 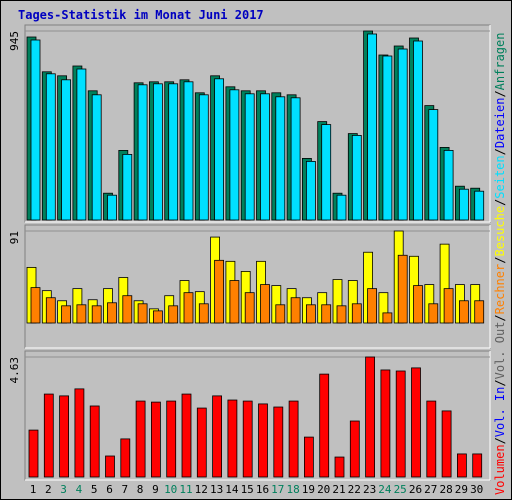 I want to click on legend-entry: Rechner, so click(x=500, y=289).